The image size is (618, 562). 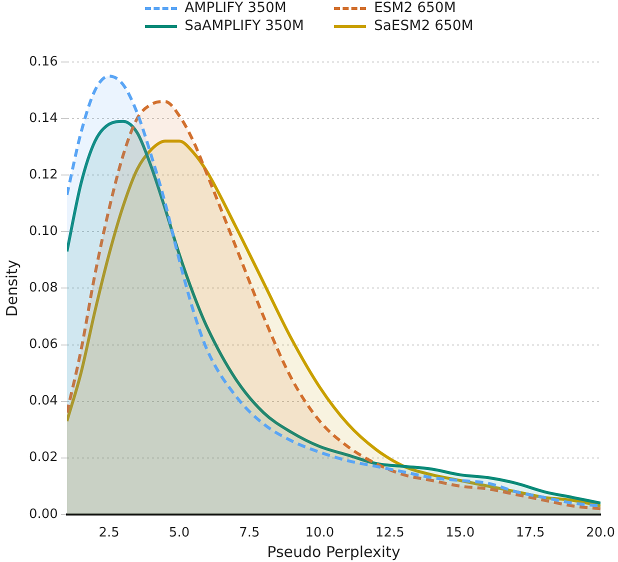 What do you see at coordinates (244, 26) in the screenshot?
I see `legend-label: SaAMPLIFY 350M` at bounding box center [244, 26].